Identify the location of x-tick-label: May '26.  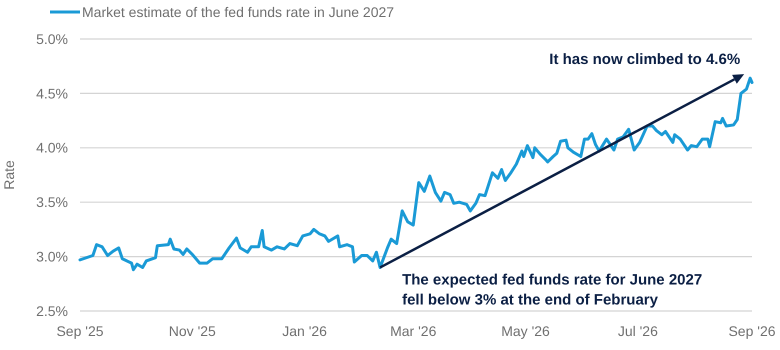
(525, 331).